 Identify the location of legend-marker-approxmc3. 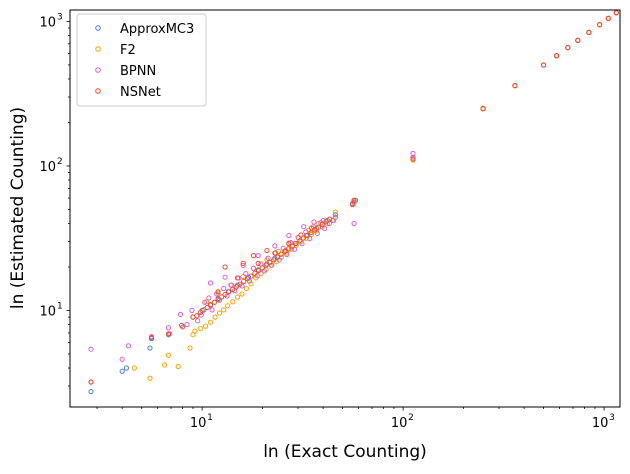
(98, 28).